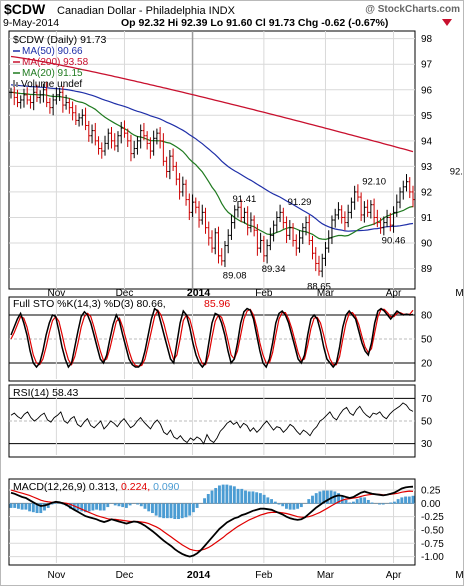 This screenshot has width=464, height=586. What do you see at coordinates (52, 73) in the screenshot?
I see `price-legend-item: MA(20) 91.15` at bounding box center [52, 73].